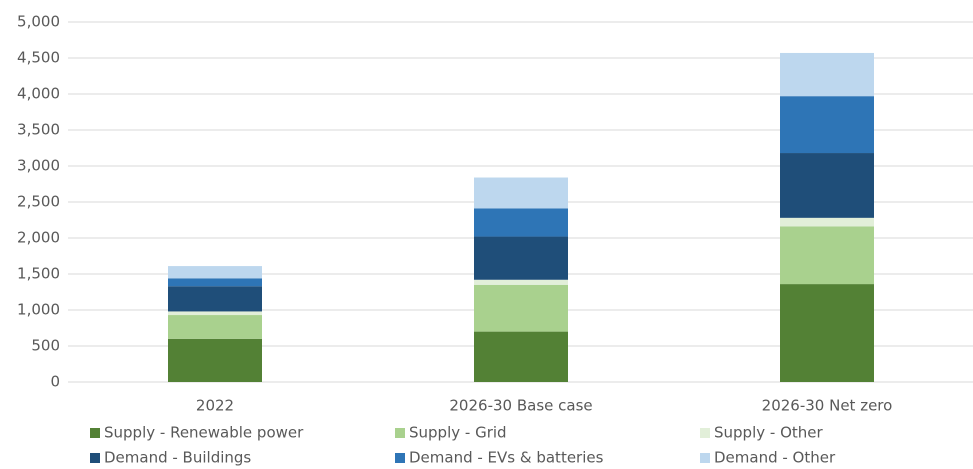 This screenshot has height=469, width=973. What do you see at coordinates (38, 274) in the screenshot?
I see `y-tick-label: 1,500` at bounding box center [38, 274].